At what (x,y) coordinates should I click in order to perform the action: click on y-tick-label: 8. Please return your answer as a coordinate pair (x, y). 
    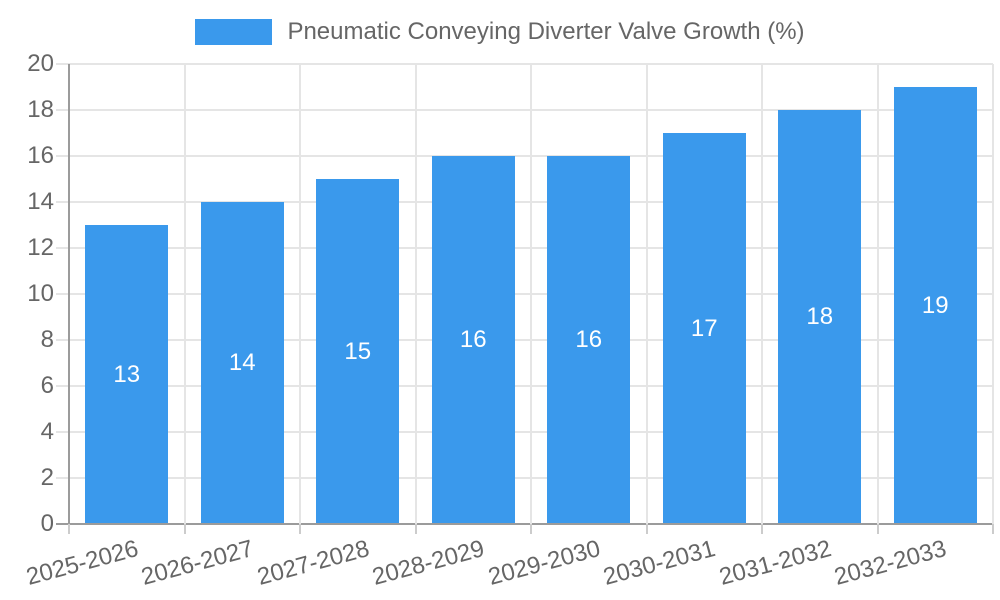
    Looking at the image, I should click on (47, 339).